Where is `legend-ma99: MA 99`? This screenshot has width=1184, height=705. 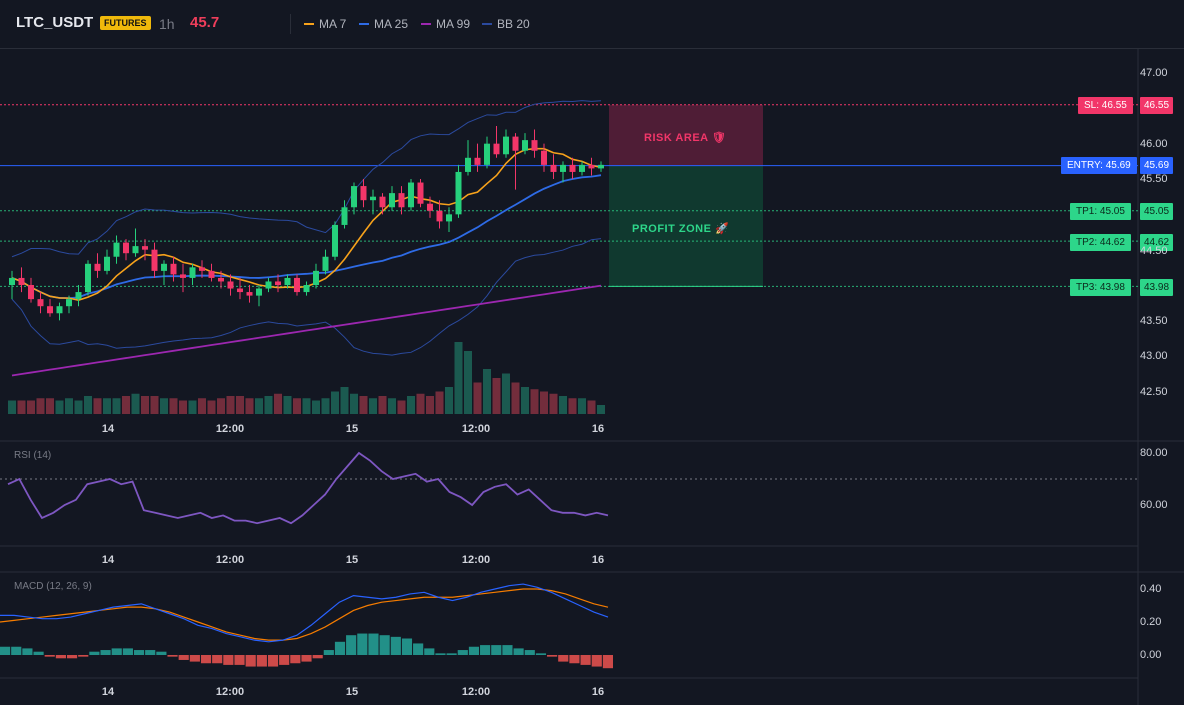
legend-ma99: MA 99 is located at coordinates (445, 24).